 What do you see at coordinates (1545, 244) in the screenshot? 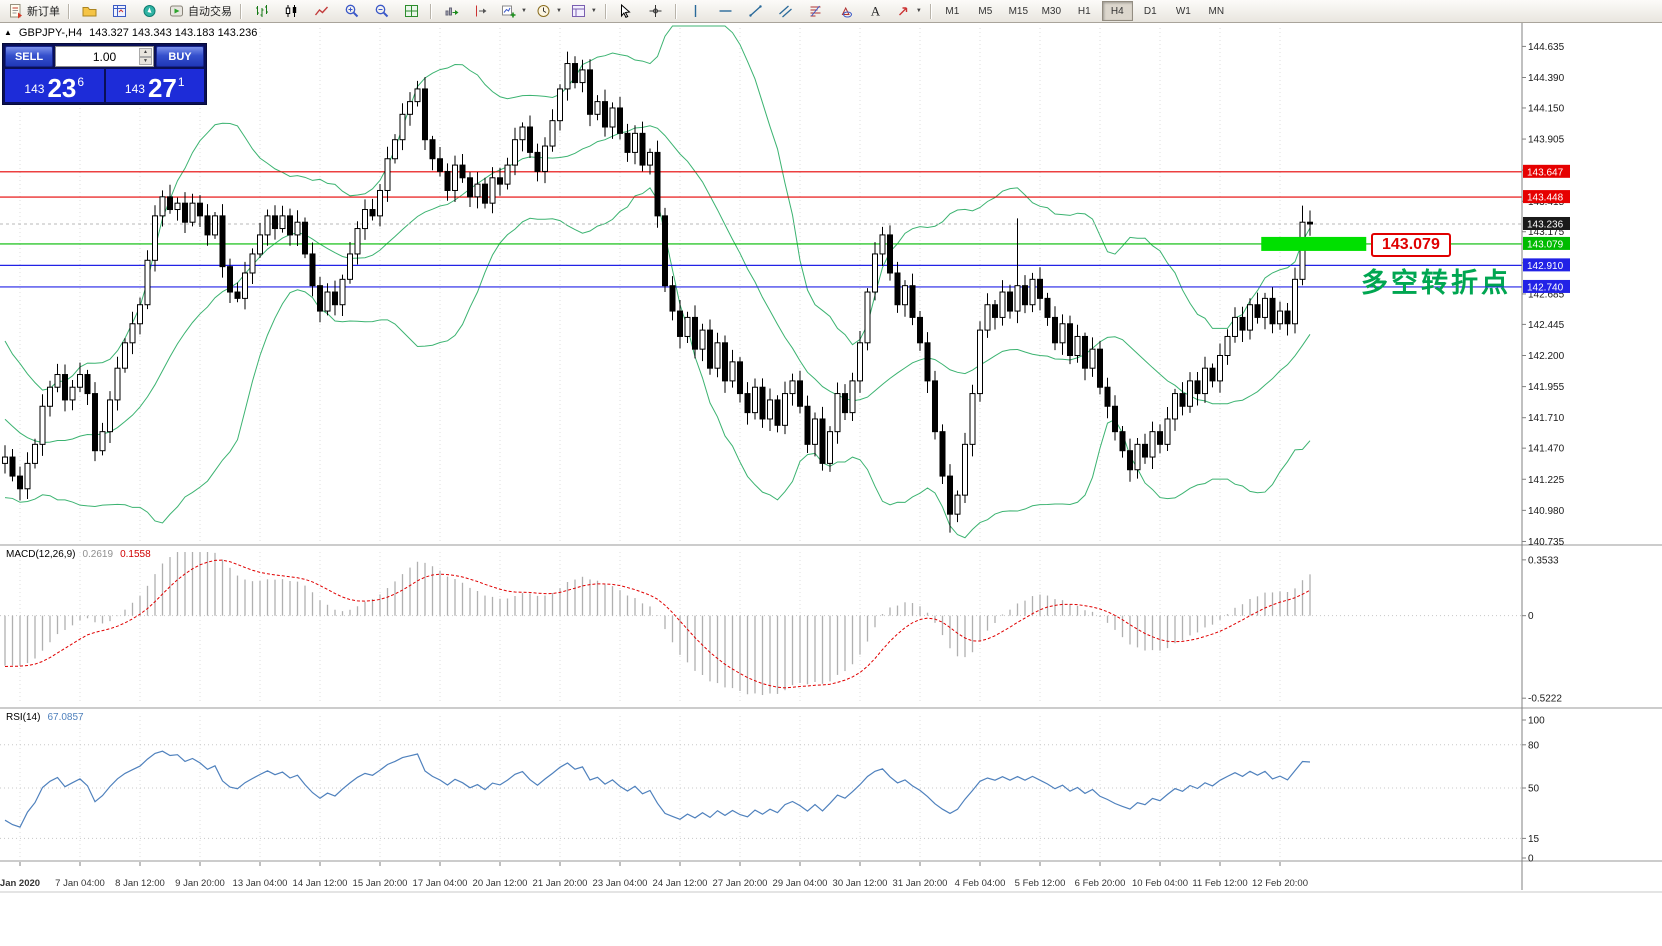
I see `svg-text: 143.079` at bounding box center [1545, 244].